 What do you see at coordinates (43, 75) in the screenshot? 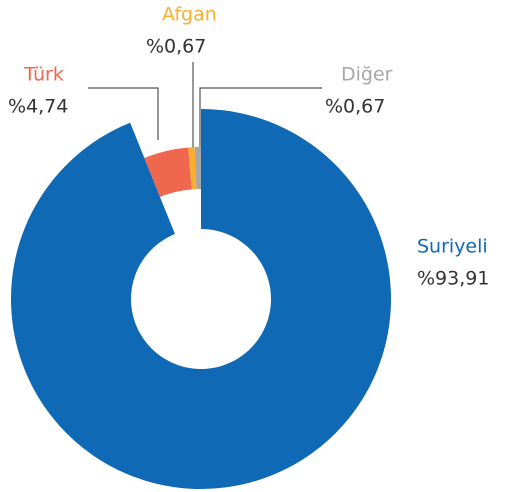
I see `slice-label: Türk` at bounding box center [43, 75].